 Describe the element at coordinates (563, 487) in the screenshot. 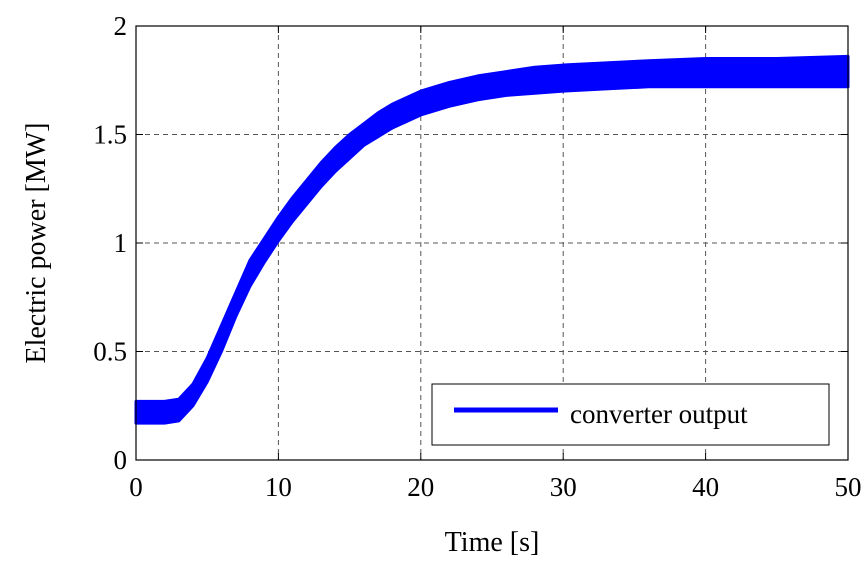

I see `x-tick-label: 30` at that location.